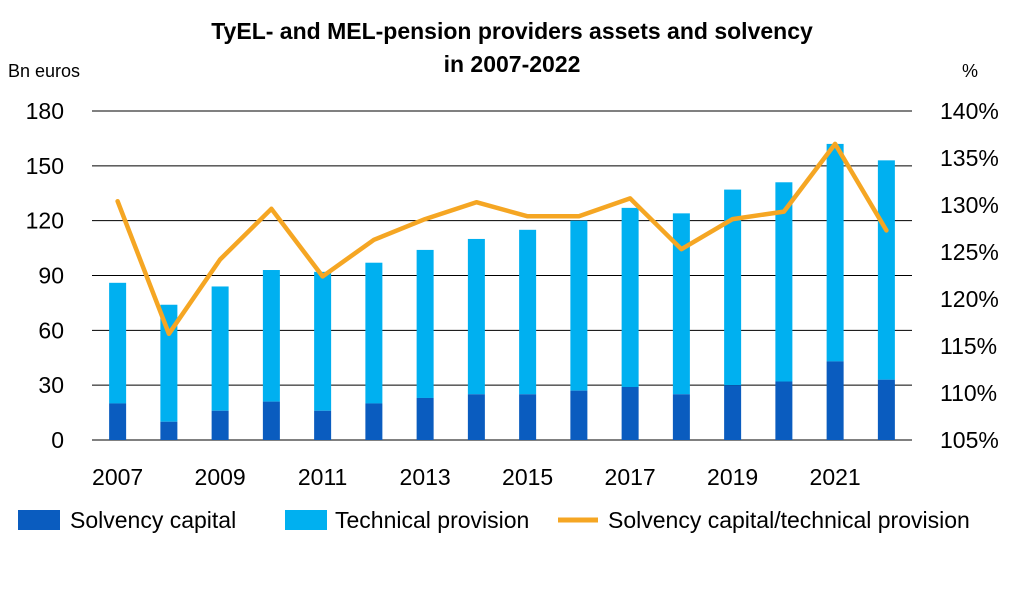  I want to click on y-right-tick-3: 120%, so click(969, 299).